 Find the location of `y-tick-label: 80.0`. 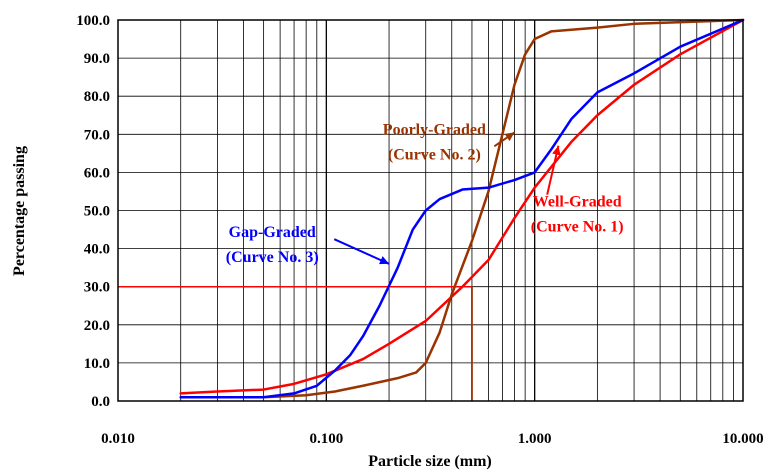

y-tick-label: 80.0 is located at coordinates (97, 97).